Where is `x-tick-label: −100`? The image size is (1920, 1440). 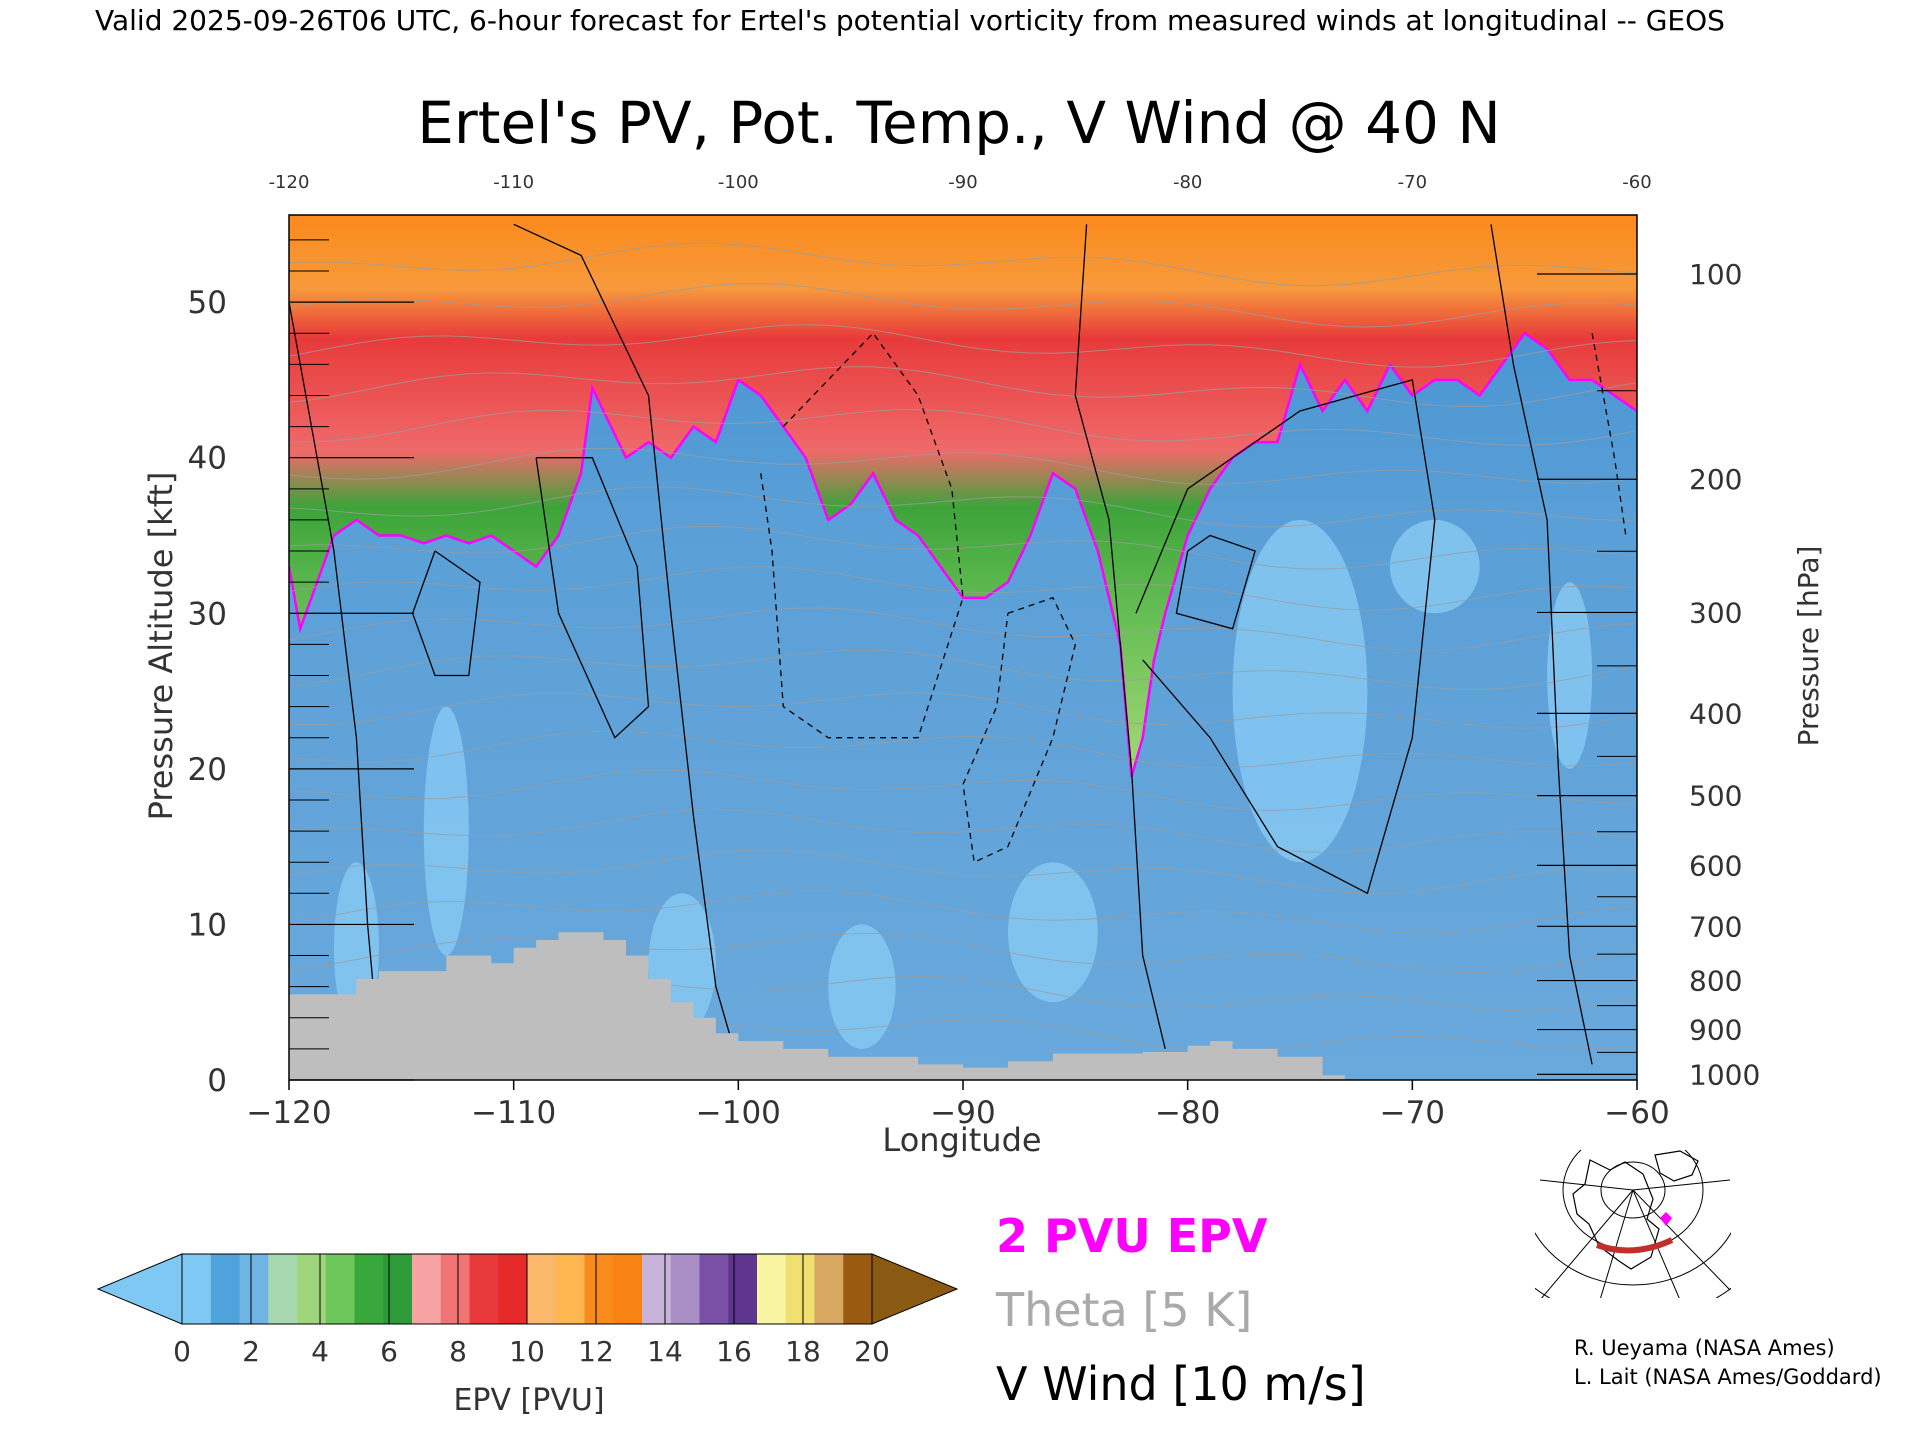 x-tick-label: −100 is located at coordinates (738, 1113).